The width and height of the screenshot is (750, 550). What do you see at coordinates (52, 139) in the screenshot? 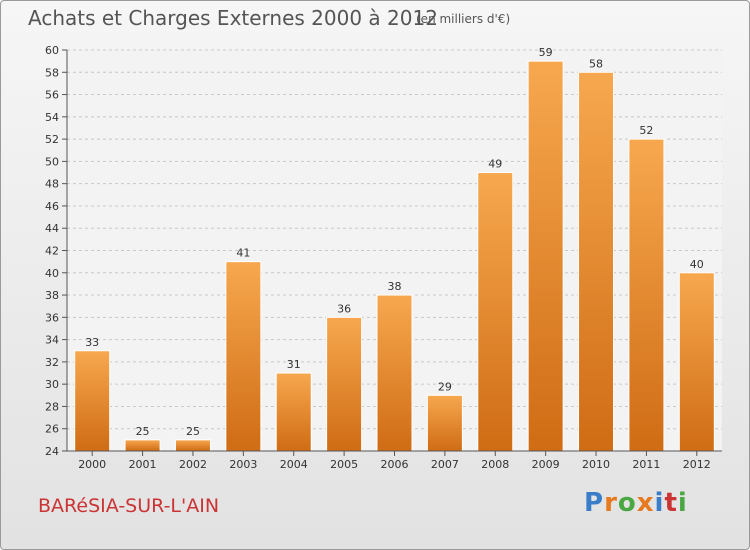
I see `y-tick-label: 52` at bounding box center [52, 139].